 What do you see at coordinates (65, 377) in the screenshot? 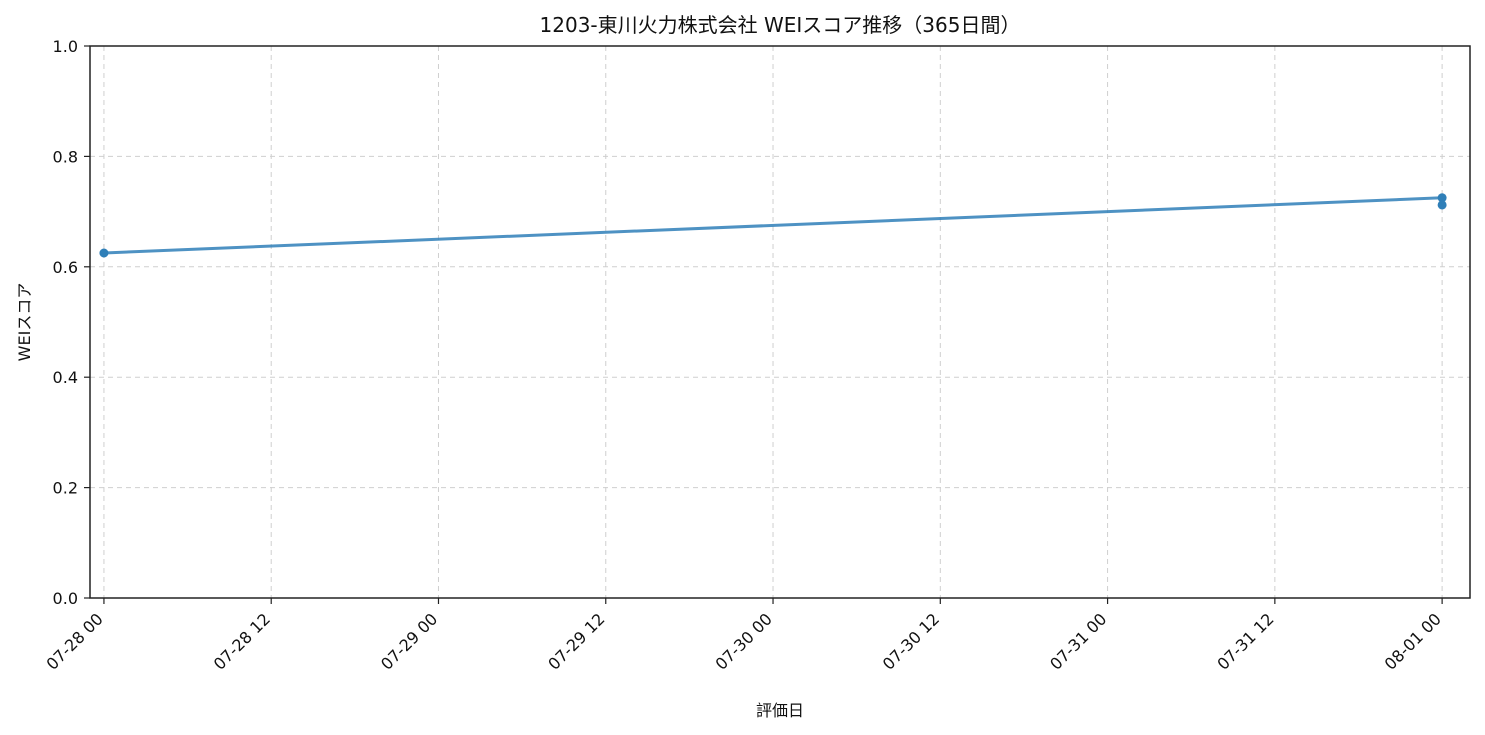
I see `y-tick-label: 0.4` at bounding box center [65, 377].